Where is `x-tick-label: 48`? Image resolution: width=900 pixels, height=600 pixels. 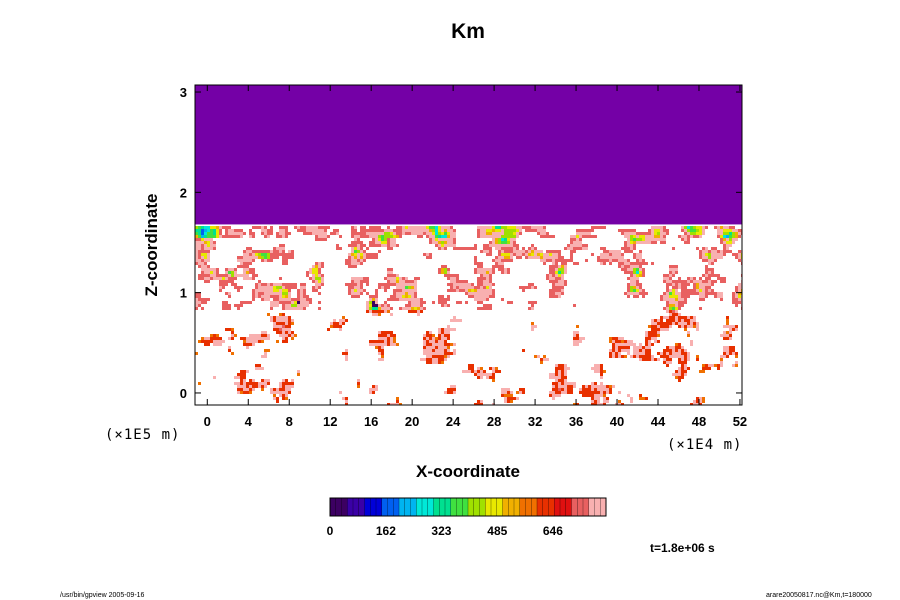 x-tick-label: 48 is located at coordinates (699, 421).